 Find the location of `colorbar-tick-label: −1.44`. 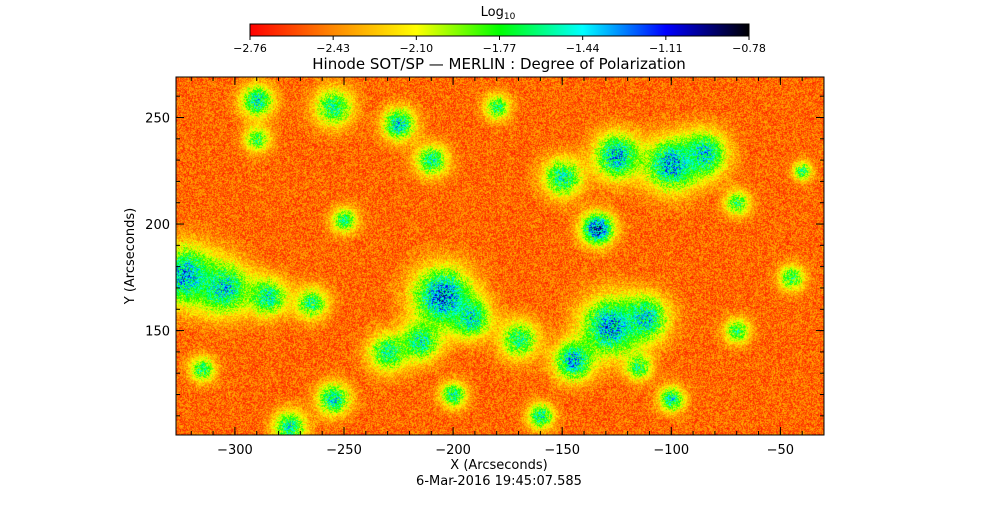

colorbar-tick-label: −1.44 is located at coordinates (583, 48).